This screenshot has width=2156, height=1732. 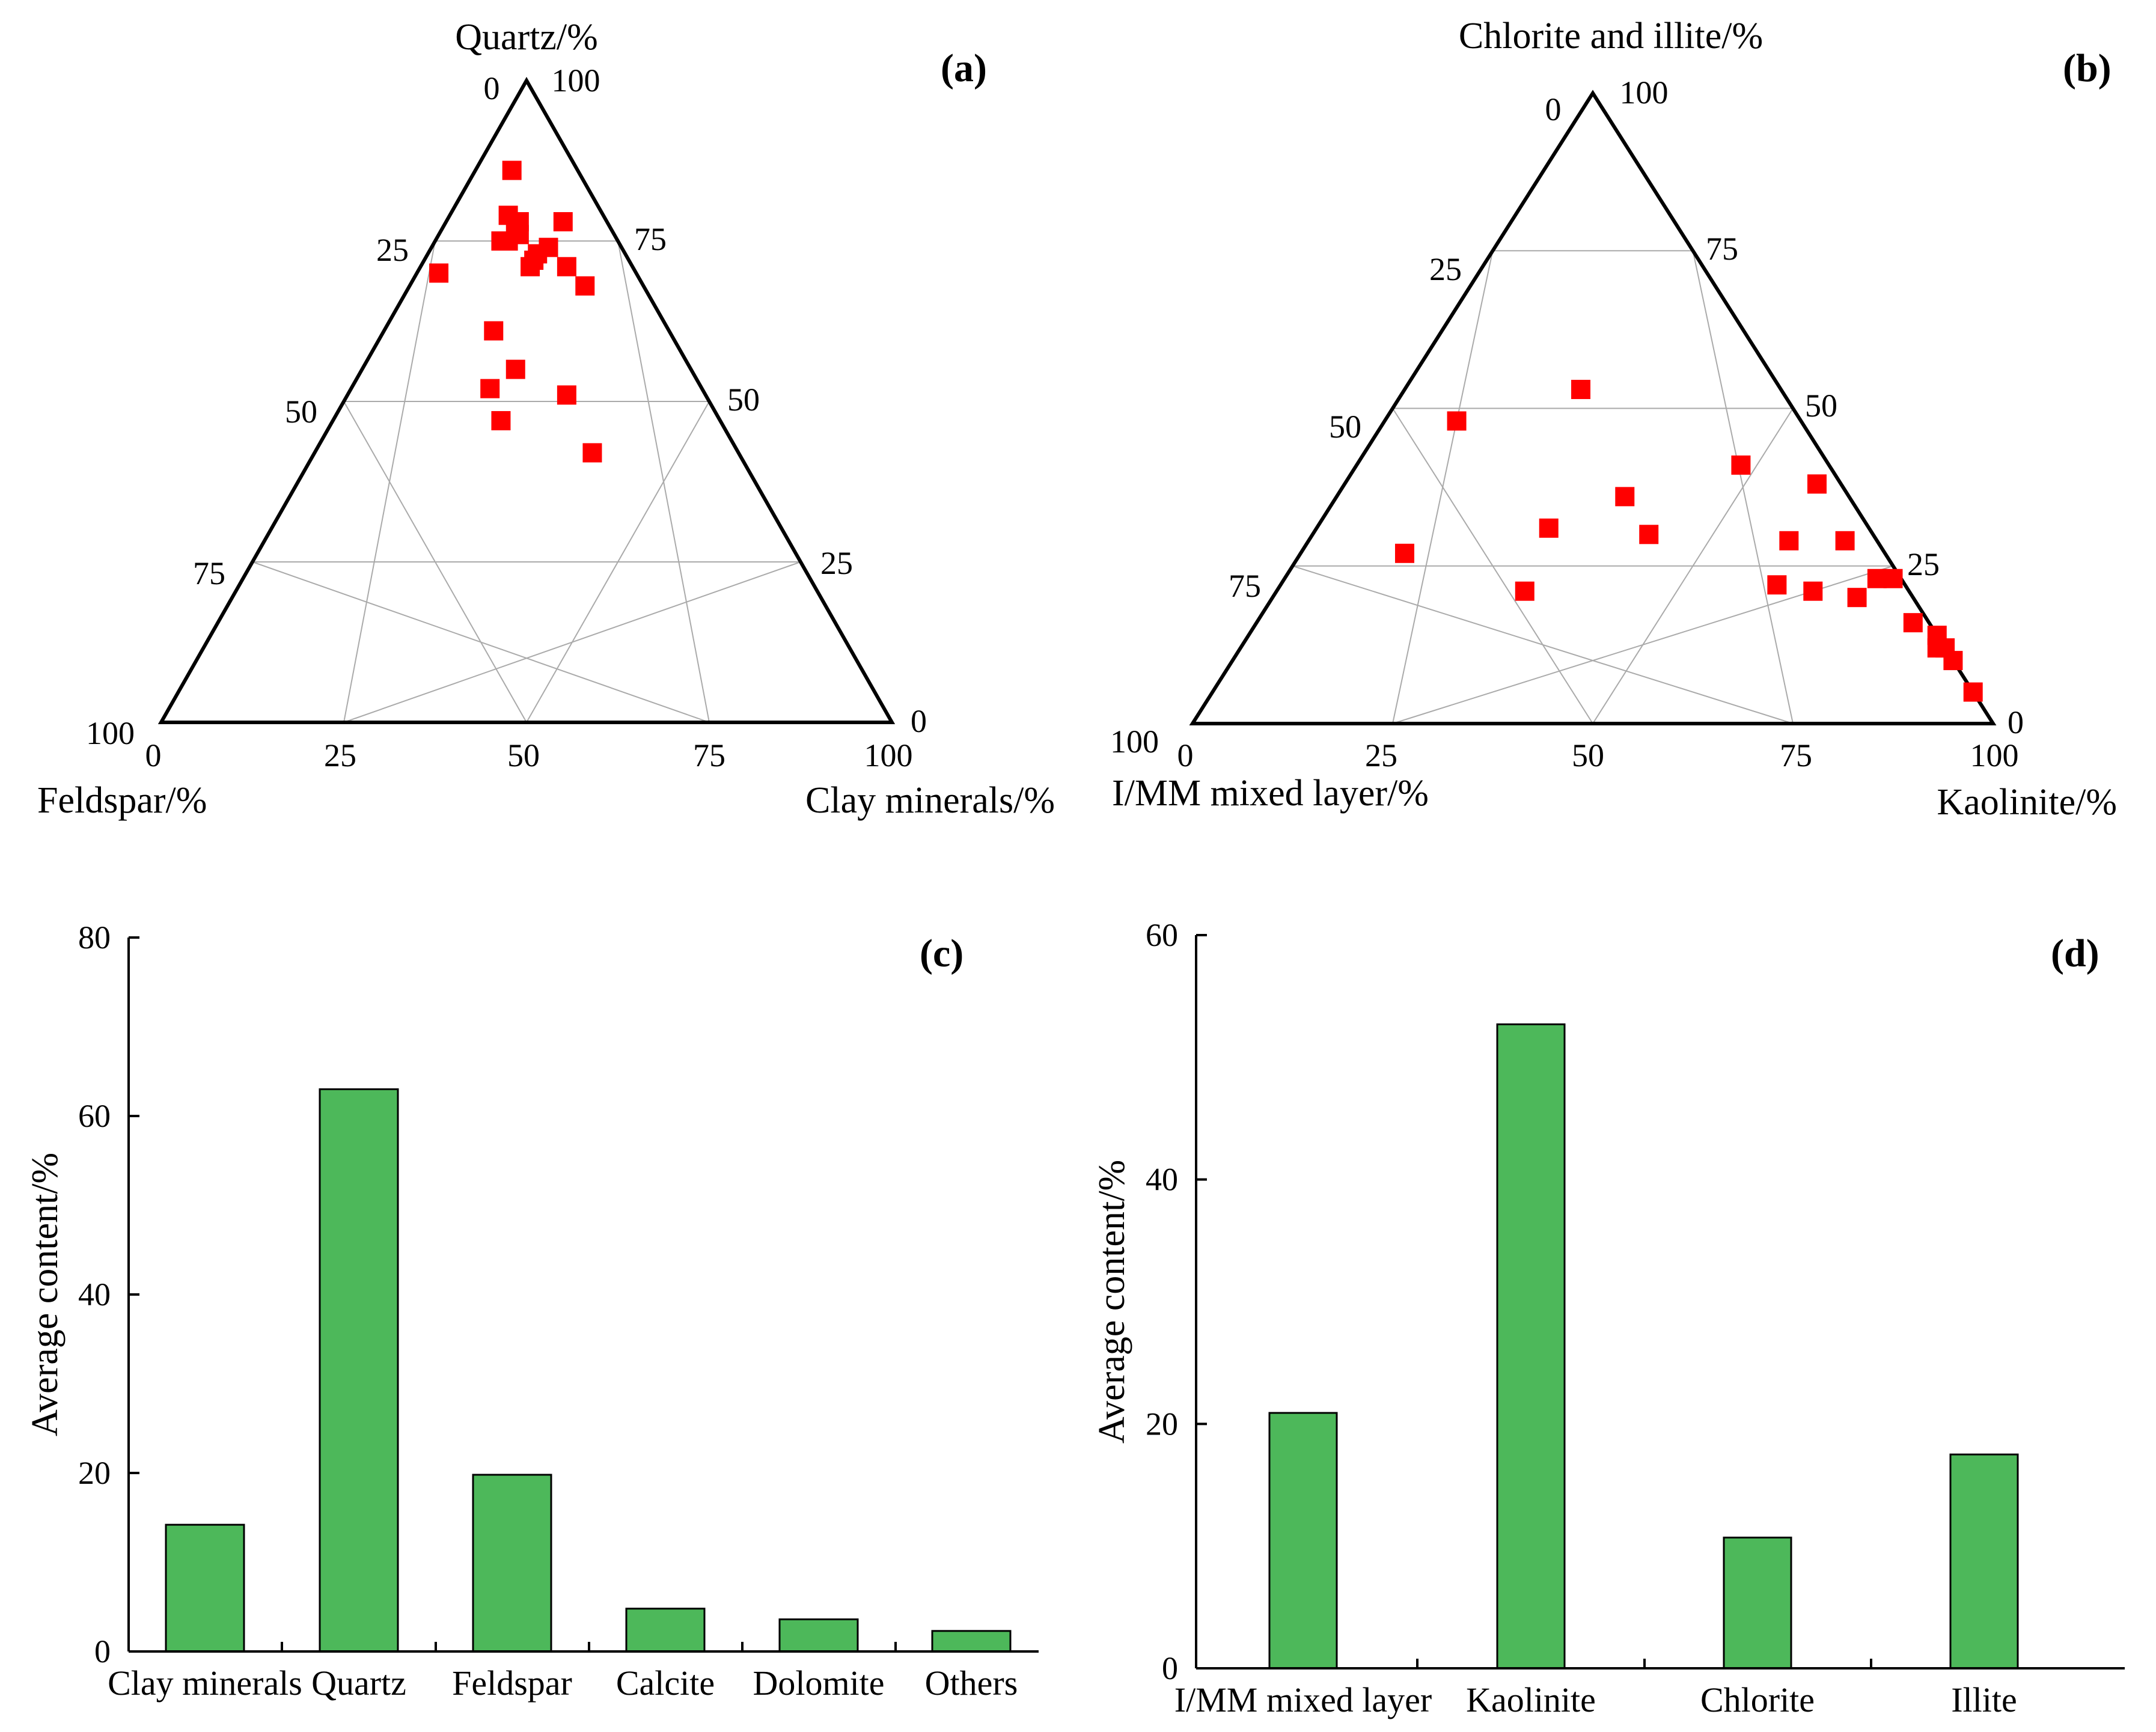 I want to click on x-category-label: Chlorite, so click(x=1757, y=1699).